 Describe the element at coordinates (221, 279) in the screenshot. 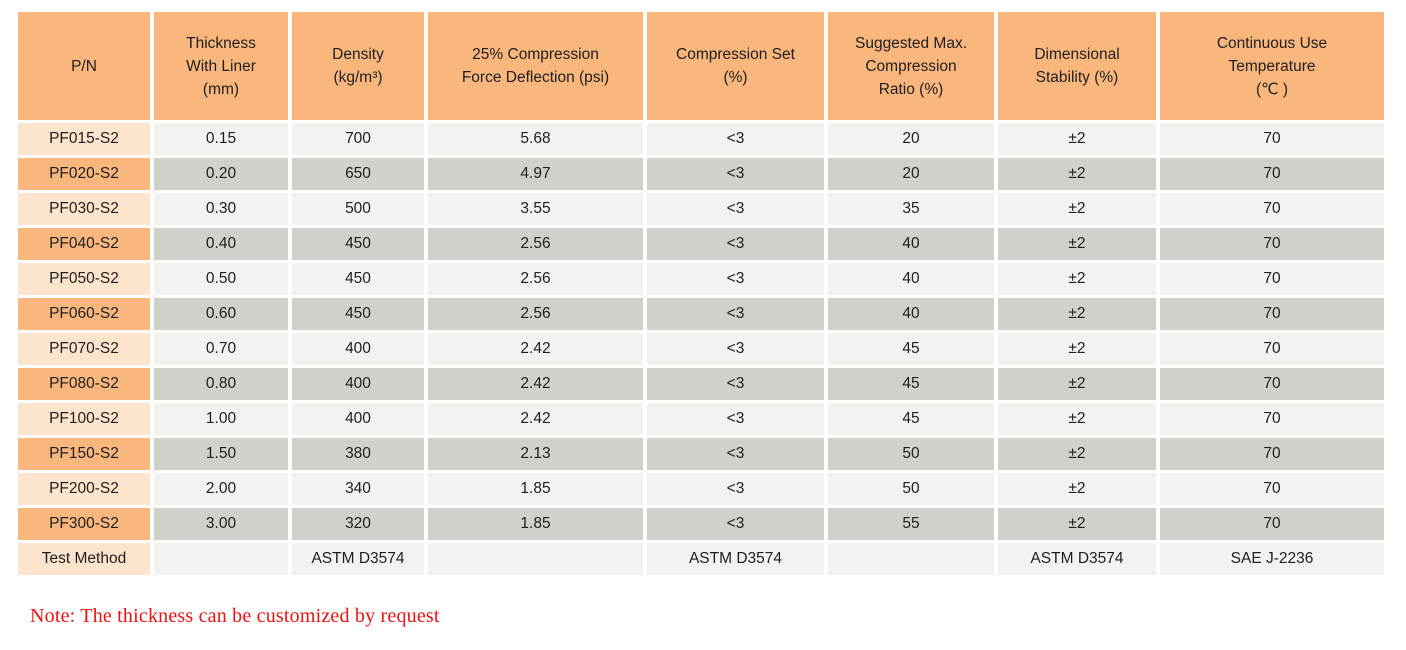

I see `value-cell: 0.50` at that location.